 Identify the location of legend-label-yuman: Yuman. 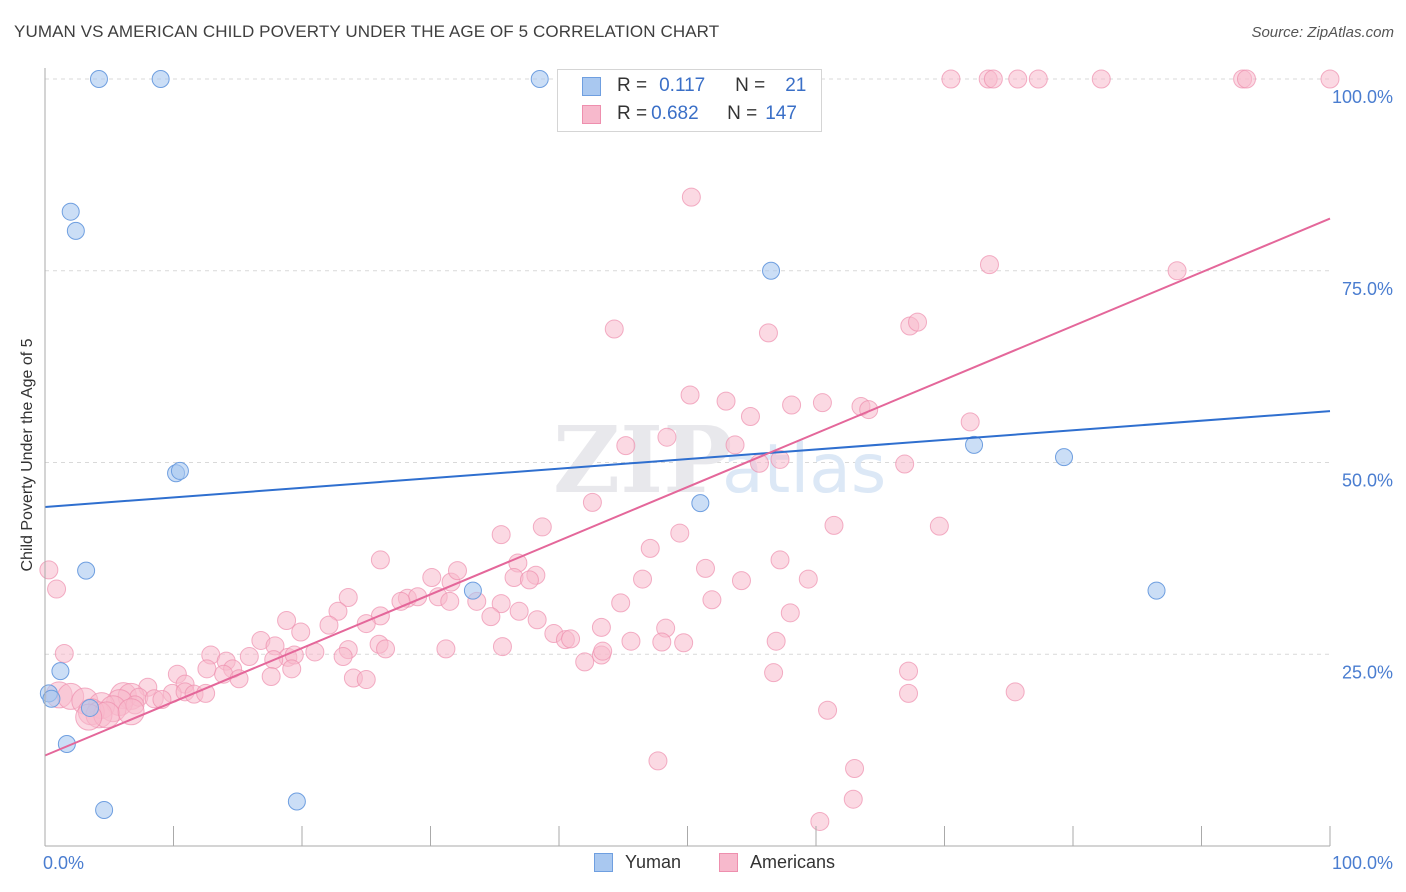
(653, 862).